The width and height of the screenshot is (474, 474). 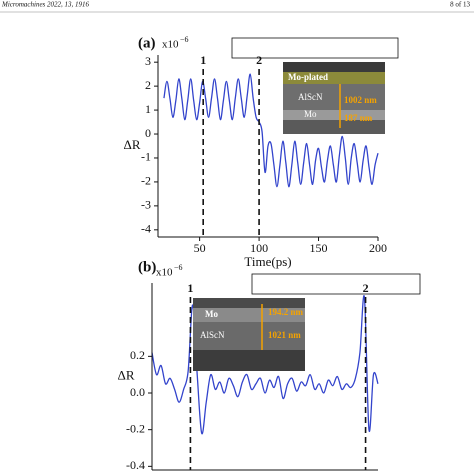 What do you see at coordinates (378, 248) in the screenshot?
I see `x-tick-label: 200` at bounding box center [378, 248].